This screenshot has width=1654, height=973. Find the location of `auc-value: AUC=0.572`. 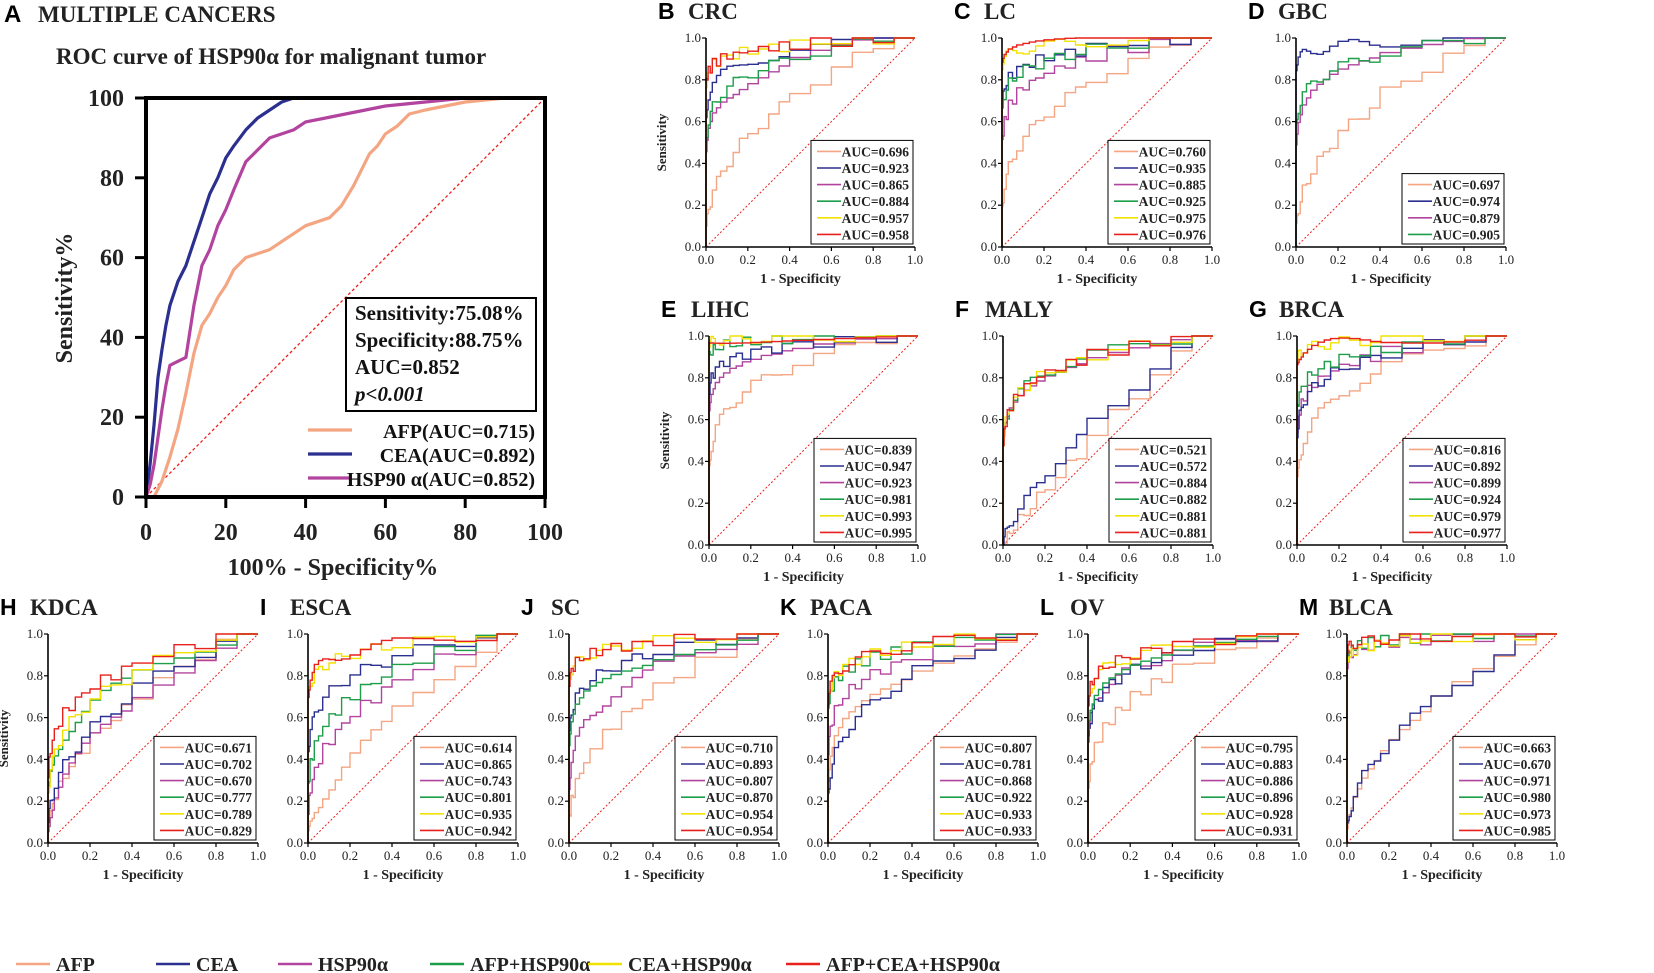

auc-value: AUC=0.572 is located at coordinates (1174, 466).